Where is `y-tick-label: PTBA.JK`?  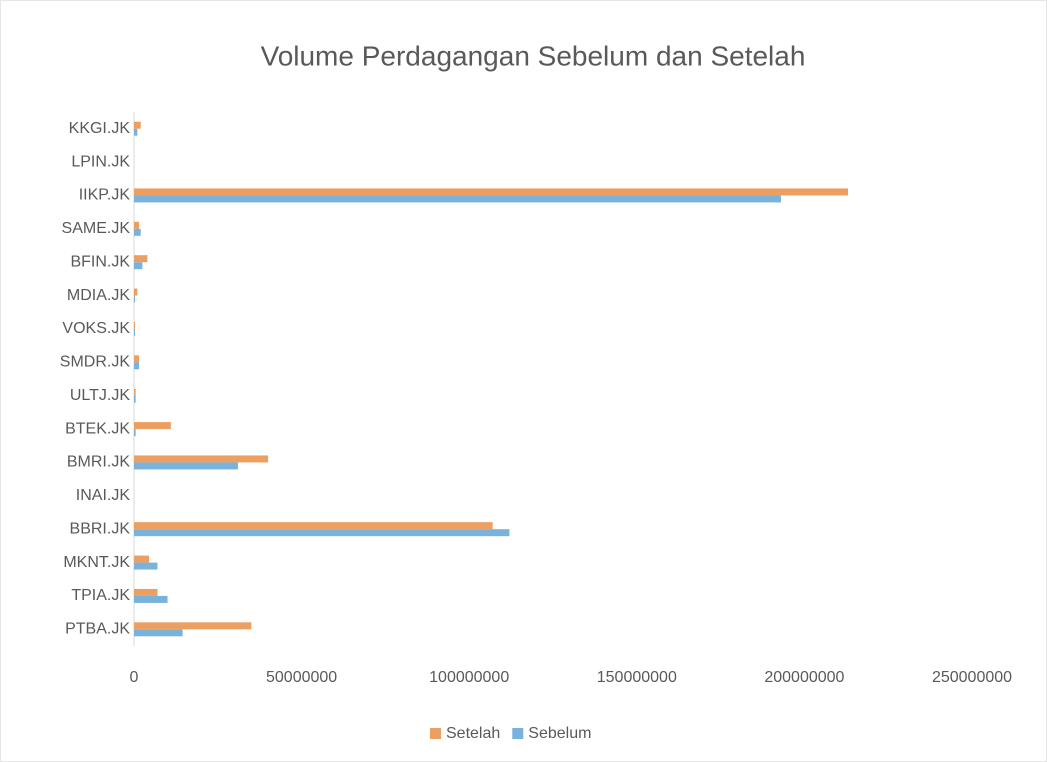
y-tick-label: PTBA.JK is located at coordinates (97, 629).